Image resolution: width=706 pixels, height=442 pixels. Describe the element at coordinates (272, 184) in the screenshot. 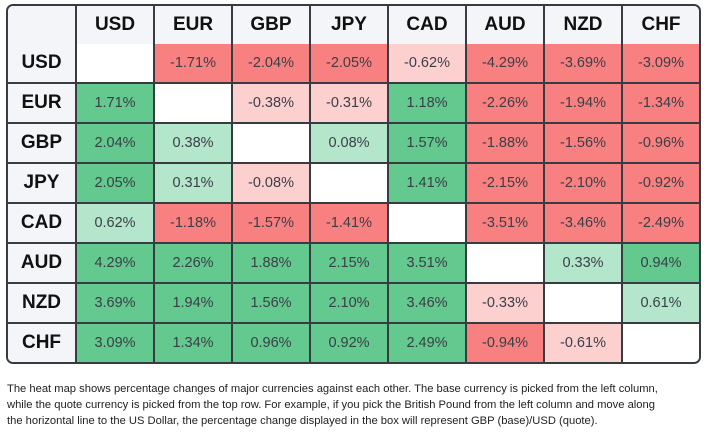

I see `heatmap-cell-jpy-gbp: -0.08%` at that location.